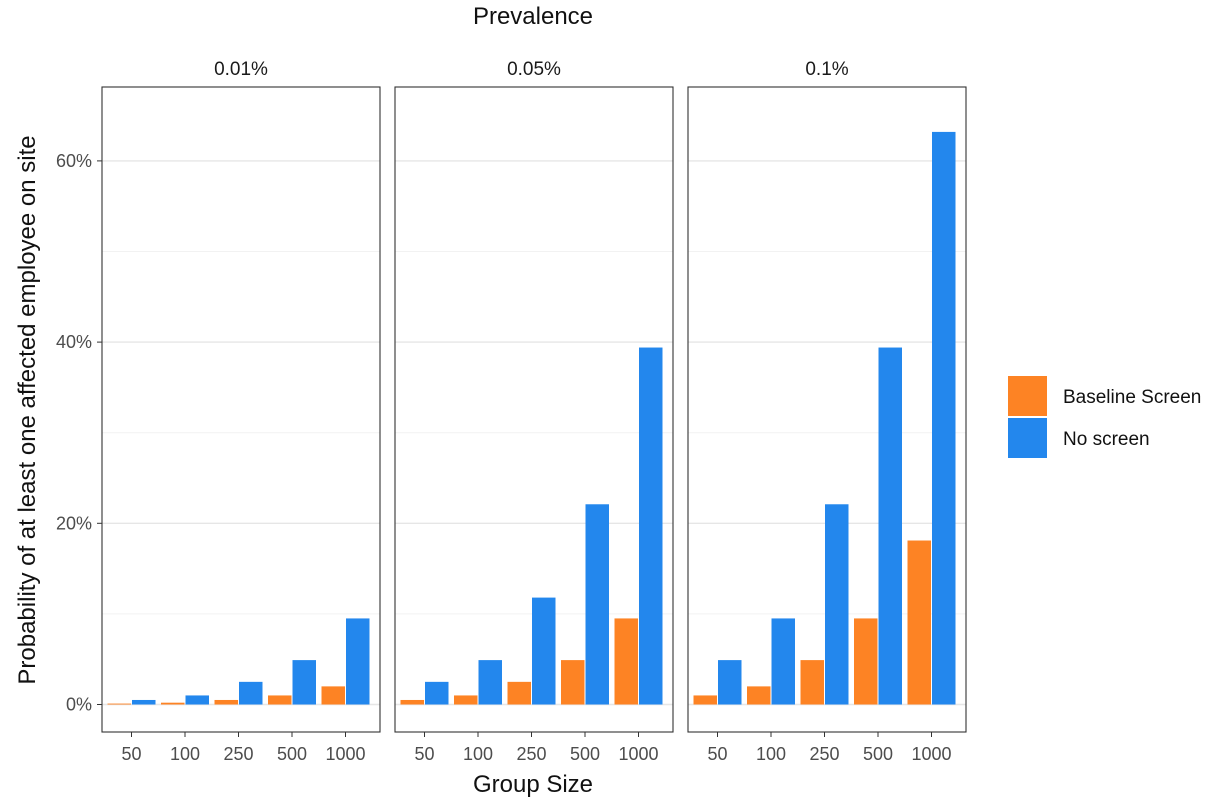  Describe the element at coordinates (533, 16) in the screenshot. I see `chart-title: Prevalence` at that location.